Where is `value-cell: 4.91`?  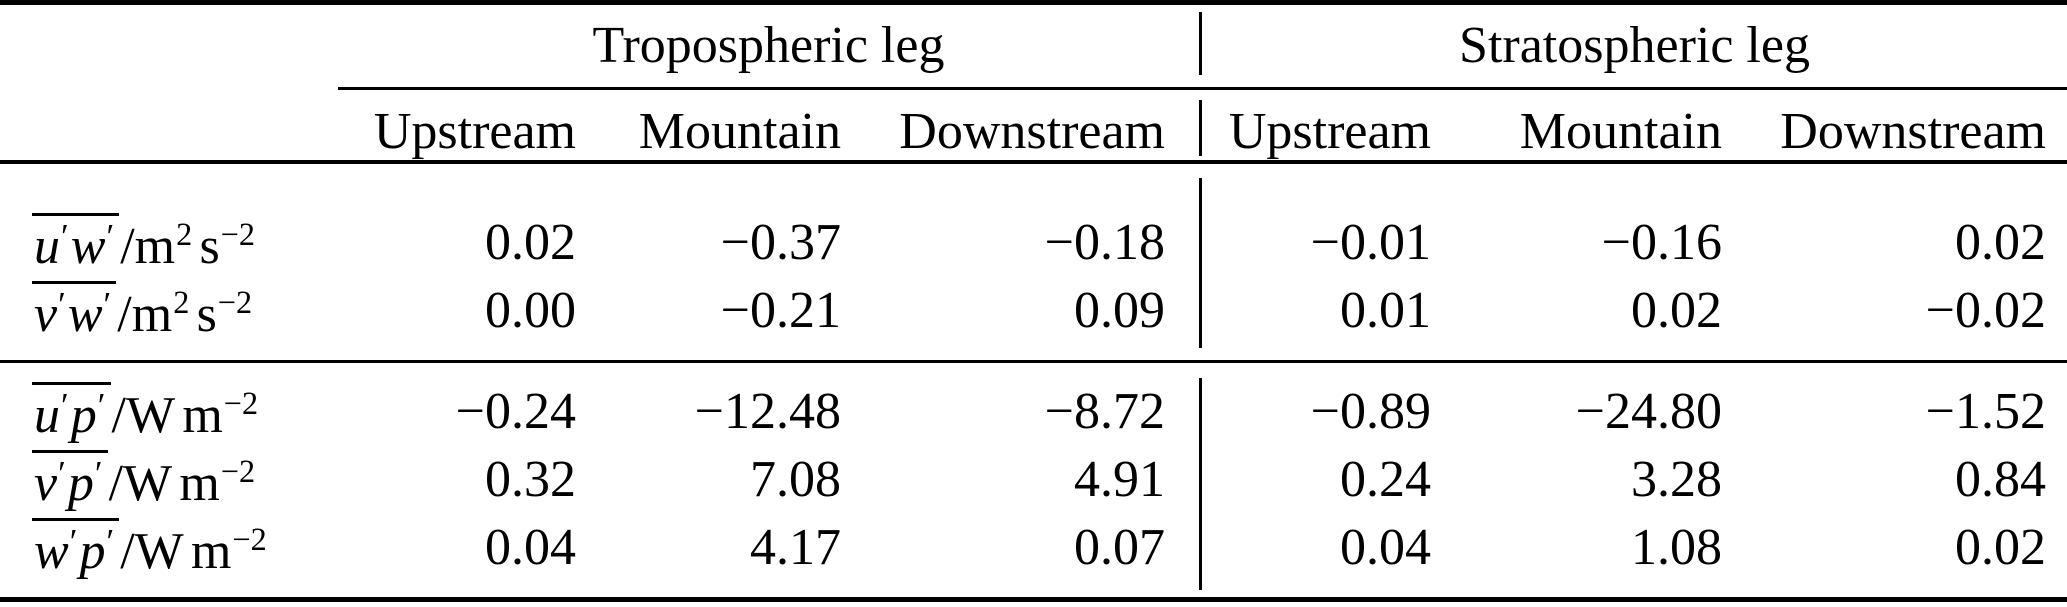
value-cell: 4.91 is located at coordinates (1119, 479).